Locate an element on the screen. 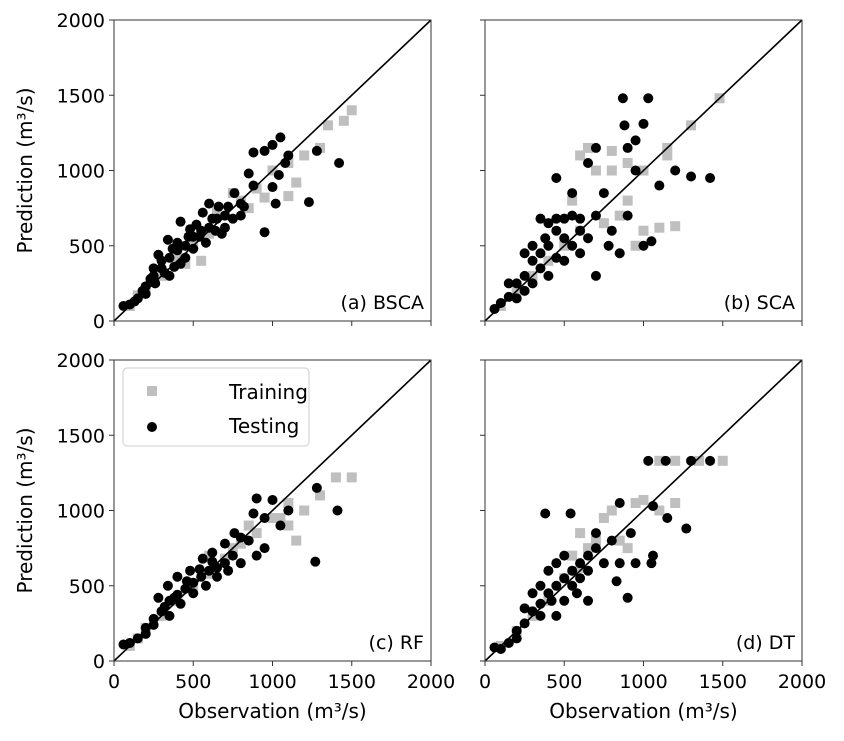  points is located at coordinates (237, 208).